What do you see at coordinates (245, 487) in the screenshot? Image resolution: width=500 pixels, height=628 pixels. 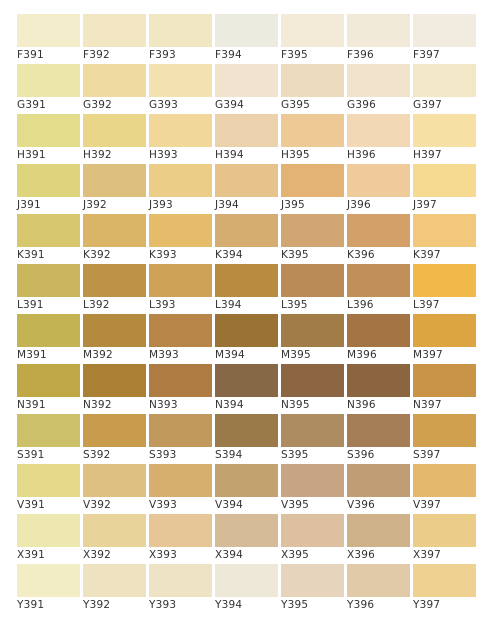 I see `color-swatch-cell: V394` at bounding box center [245, 487].